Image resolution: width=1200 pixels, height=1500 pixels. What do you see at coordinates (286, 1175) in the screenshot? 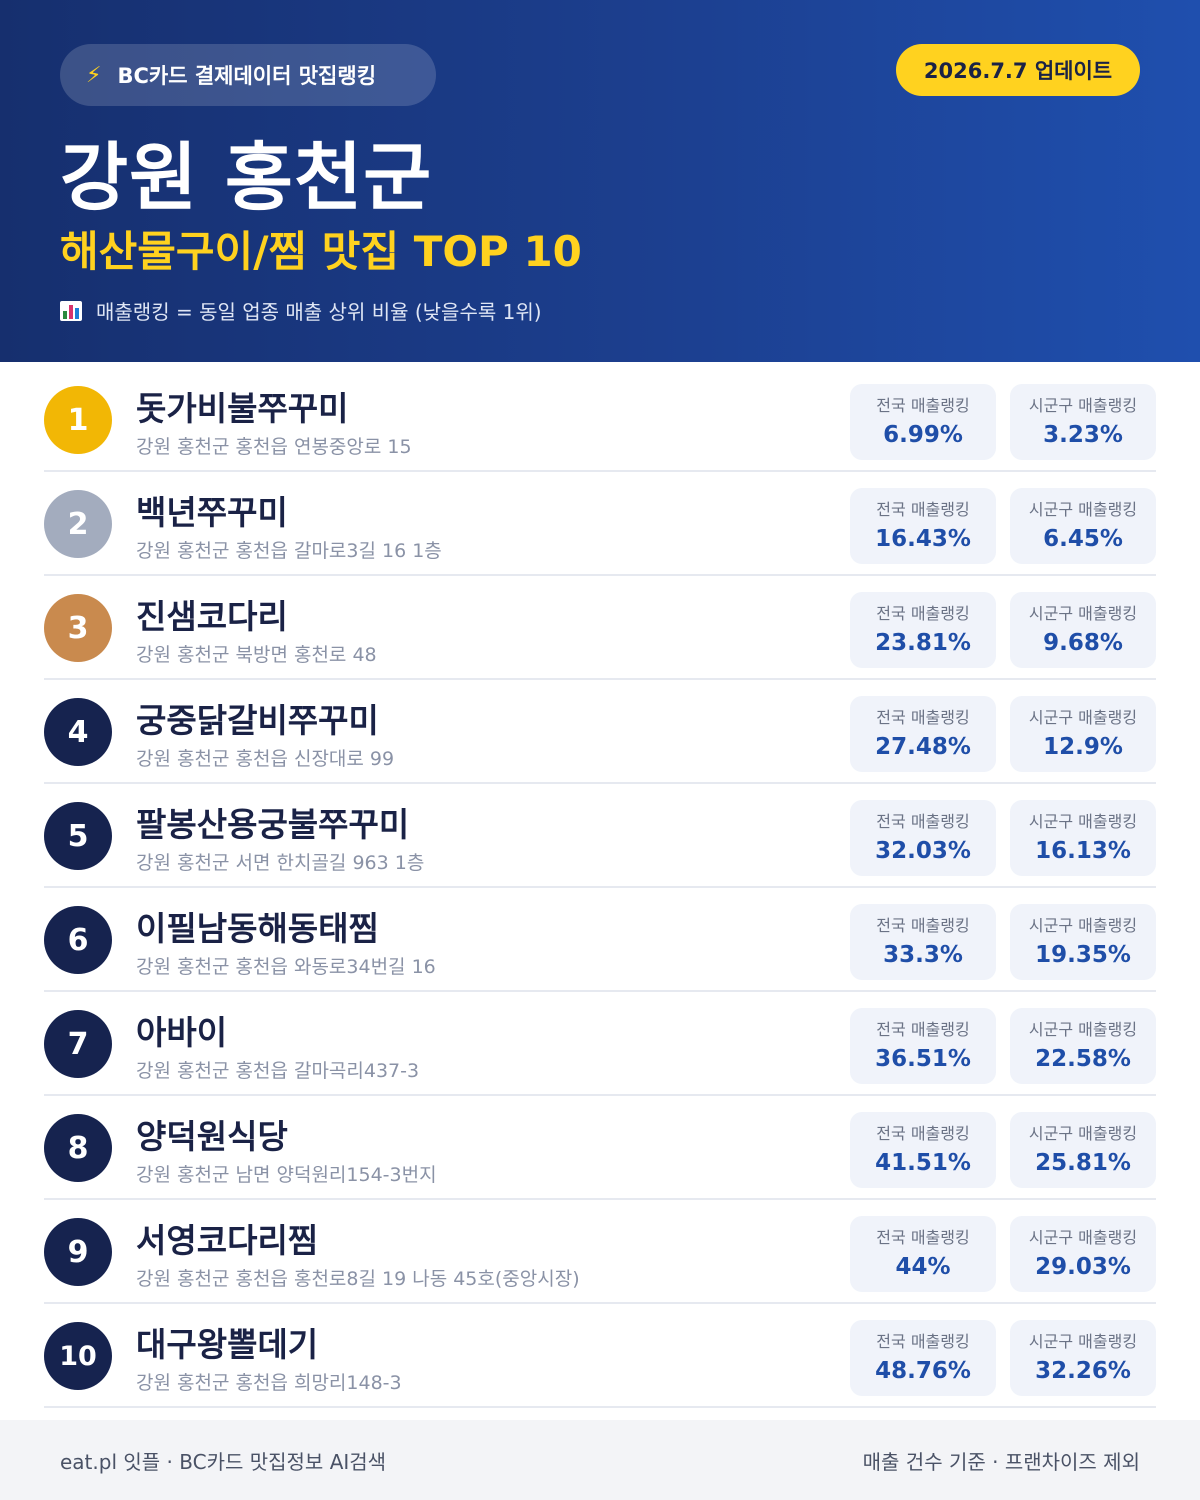
I see `restaurant-address: 강원 홍천군 남면 양덕원리154-3번지` at bounding box center [286, 1175].